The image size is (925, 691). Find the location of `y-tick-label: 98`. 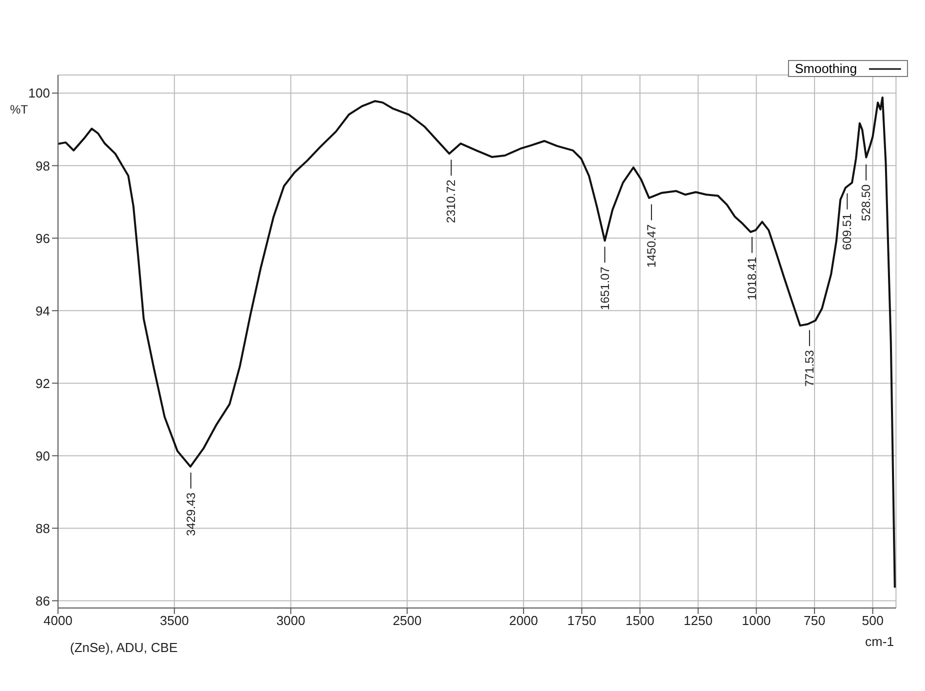

y-tick-label: 98 is located at coordinates (43, 166).